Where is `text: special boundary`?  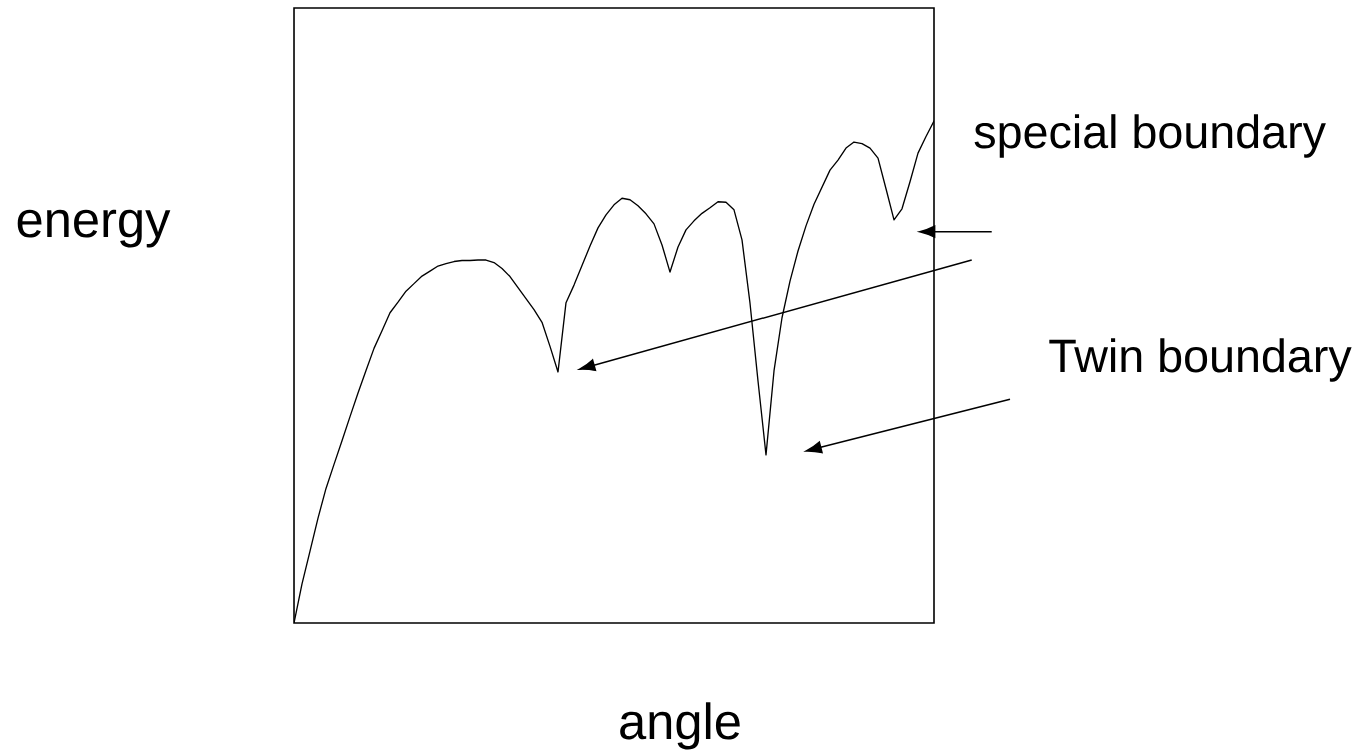 text: special boundary is located at coordinates (1150, 136).